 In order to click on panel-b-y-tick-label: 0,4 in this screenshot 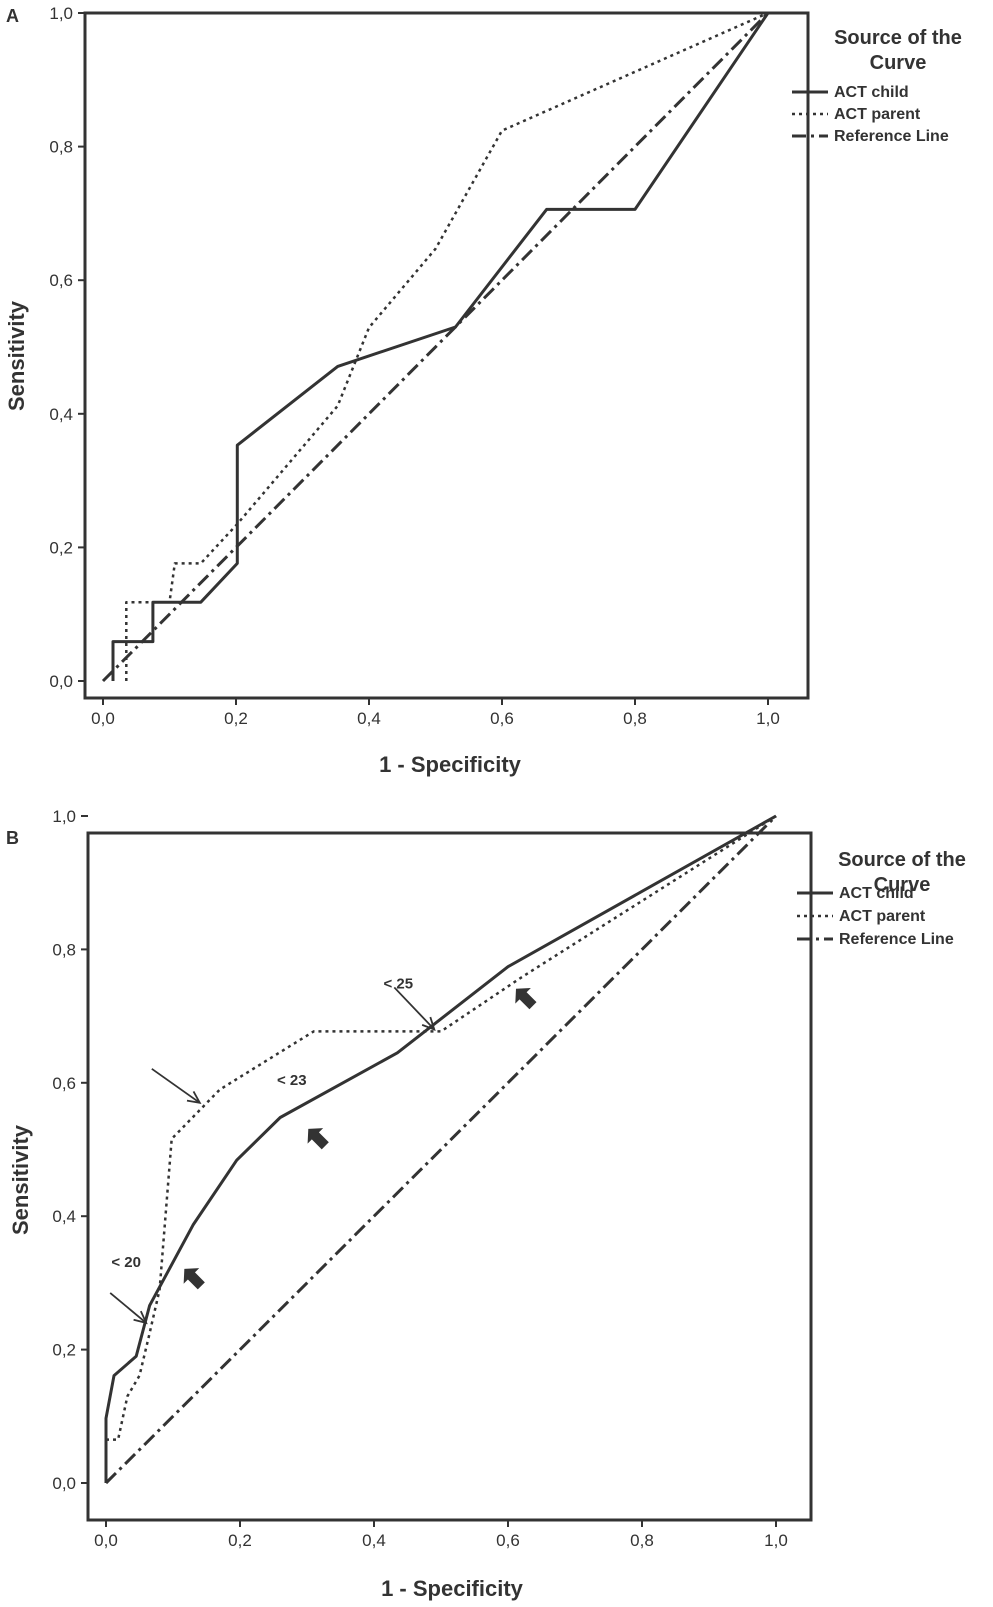, I will do `click(64, 1216)`.